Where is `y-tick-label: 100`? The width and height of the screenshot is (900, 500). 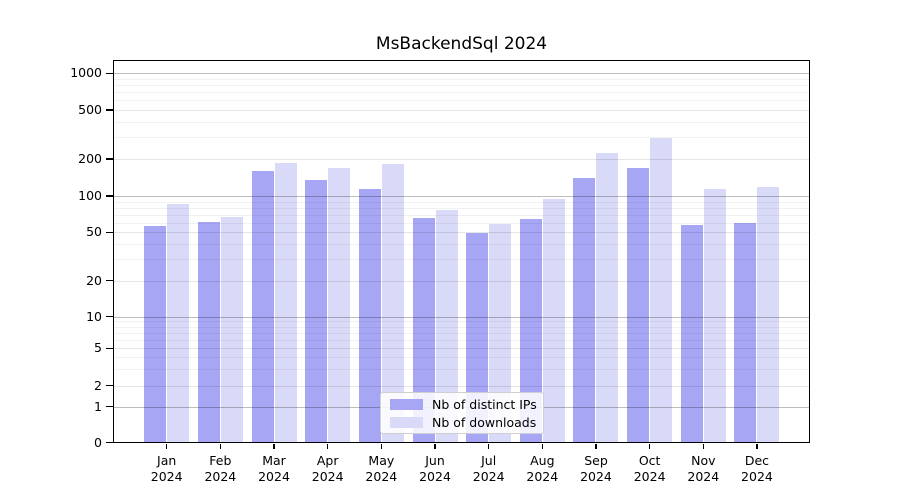 y-tick-label: 100 is located at coordinates (90, 195).